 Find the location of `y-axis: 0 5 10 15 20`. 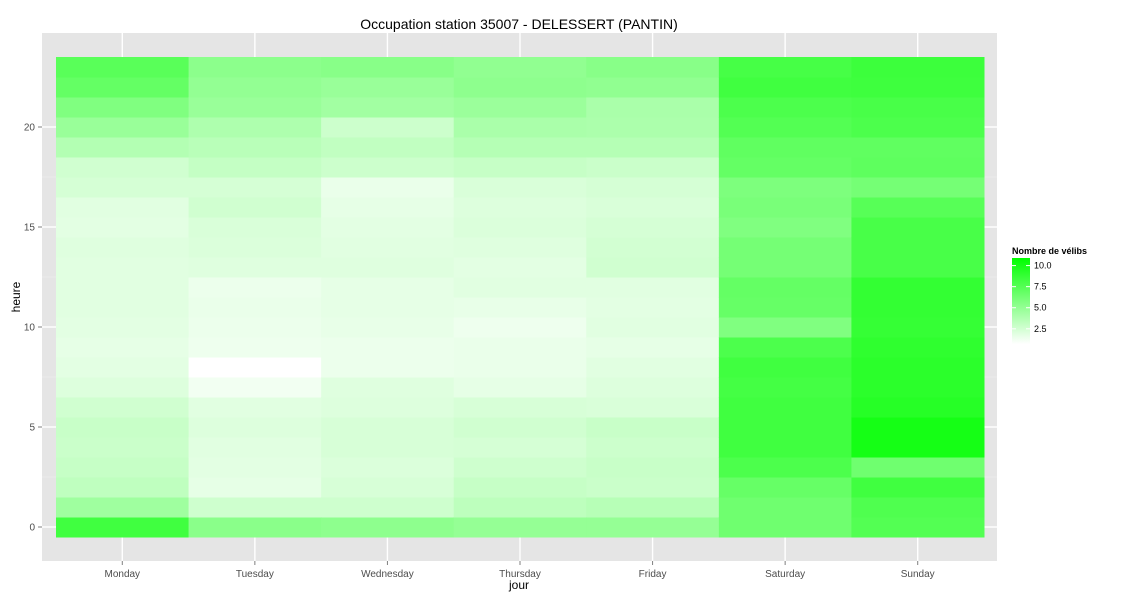

y-axis: 0 5 10 15 20 is located at coordinates (33, 328).